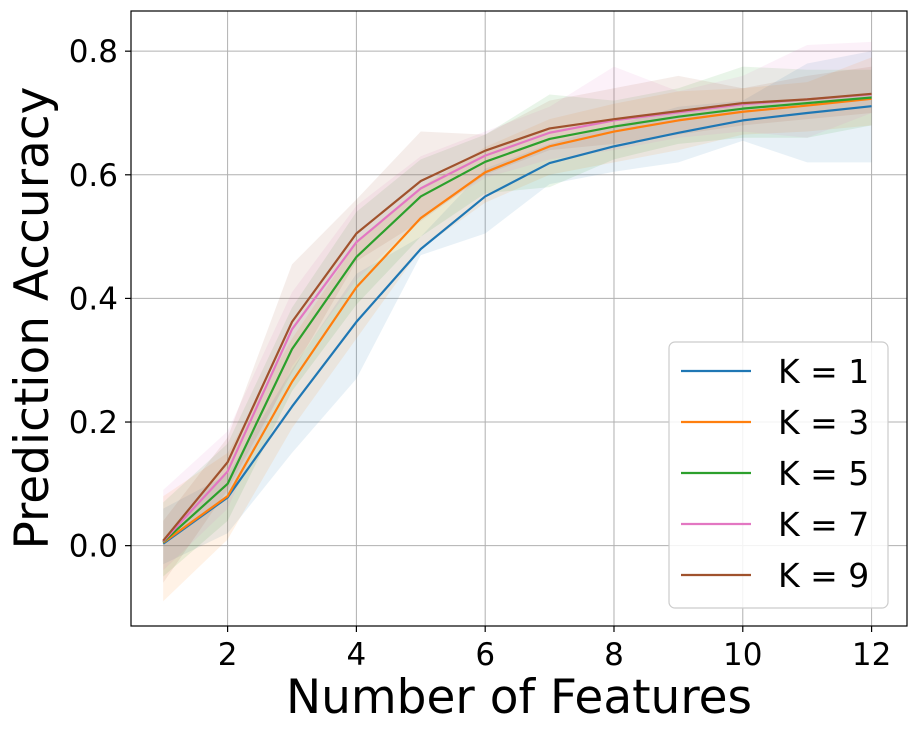  What do you see at coordinates (823, 473) in the screenshot?
I see `legend-label: K = 5` at bounding box center [823, 473].